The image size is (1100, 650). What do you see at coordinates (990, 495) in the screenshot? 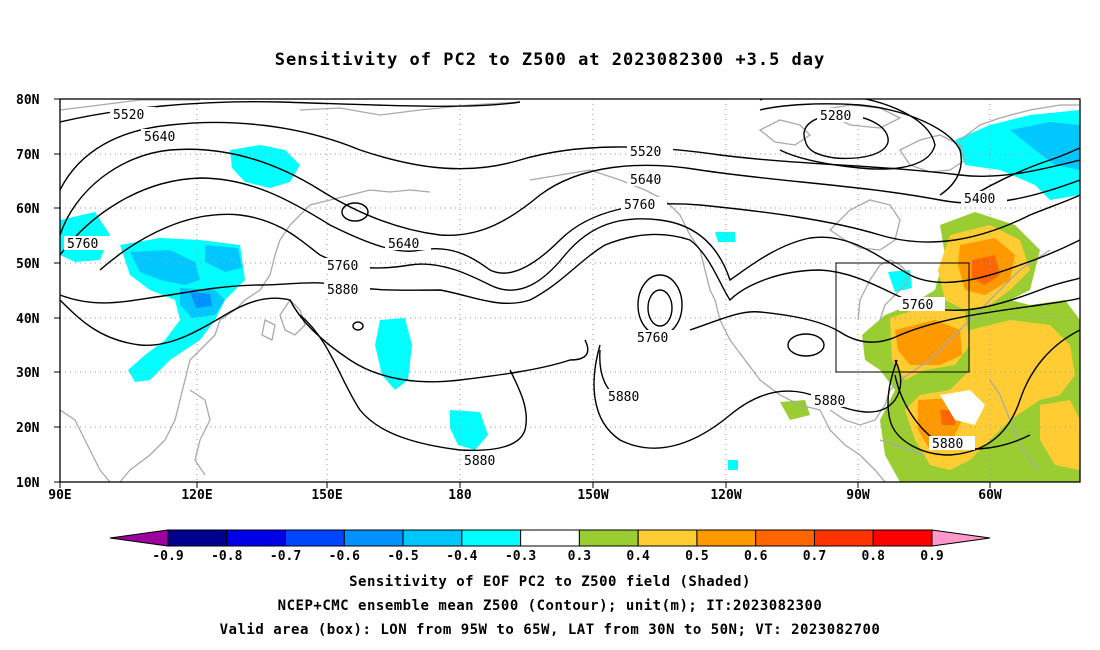
I see `lon-label: 60W` at bounding box center [990, 495].